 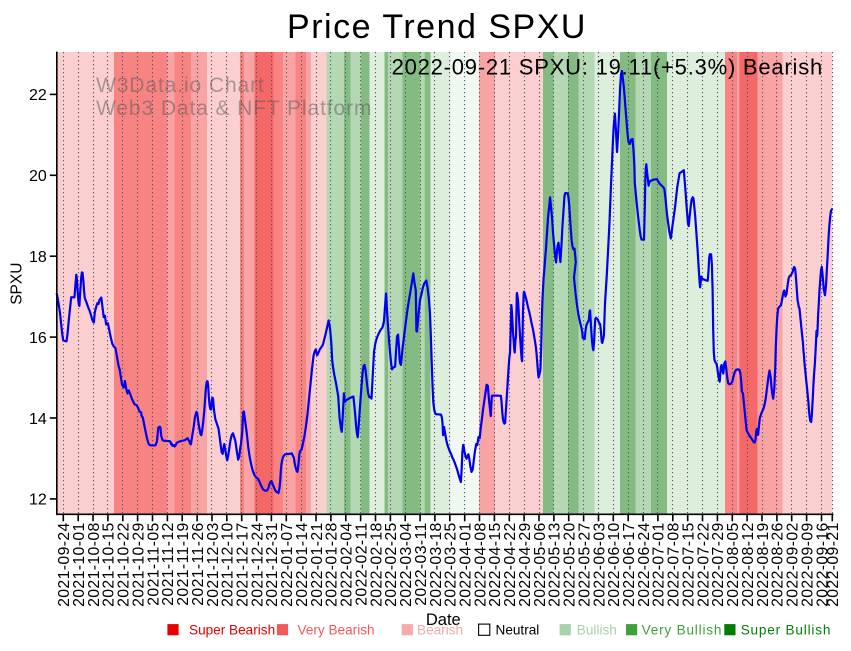 What do you see at coordinates (659, 564) in the screenshot?
I see `svg-text: 2022-07-01` at bounding box center [659, 564].